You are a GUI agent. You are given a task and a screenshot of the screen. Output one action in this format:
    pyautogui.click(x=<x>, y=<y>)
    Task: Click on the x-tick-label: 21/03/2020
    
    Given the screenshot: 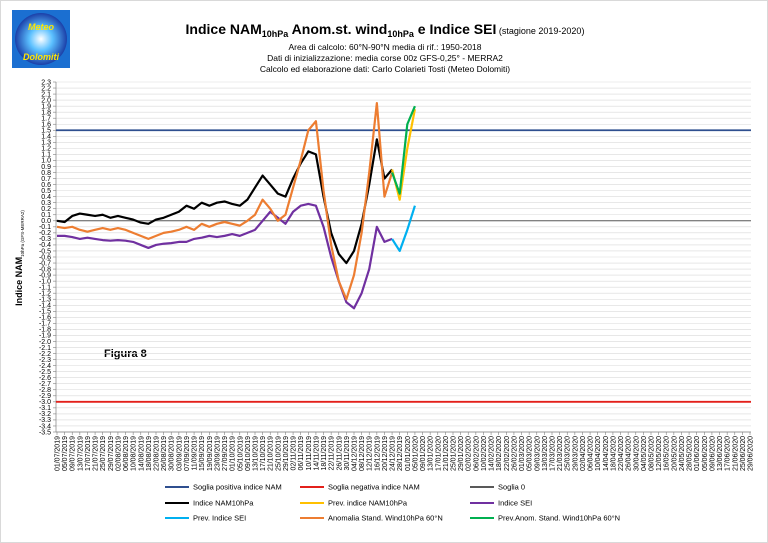 What is the action you would take?
    pyautogui.click(x=560, y=453)
    